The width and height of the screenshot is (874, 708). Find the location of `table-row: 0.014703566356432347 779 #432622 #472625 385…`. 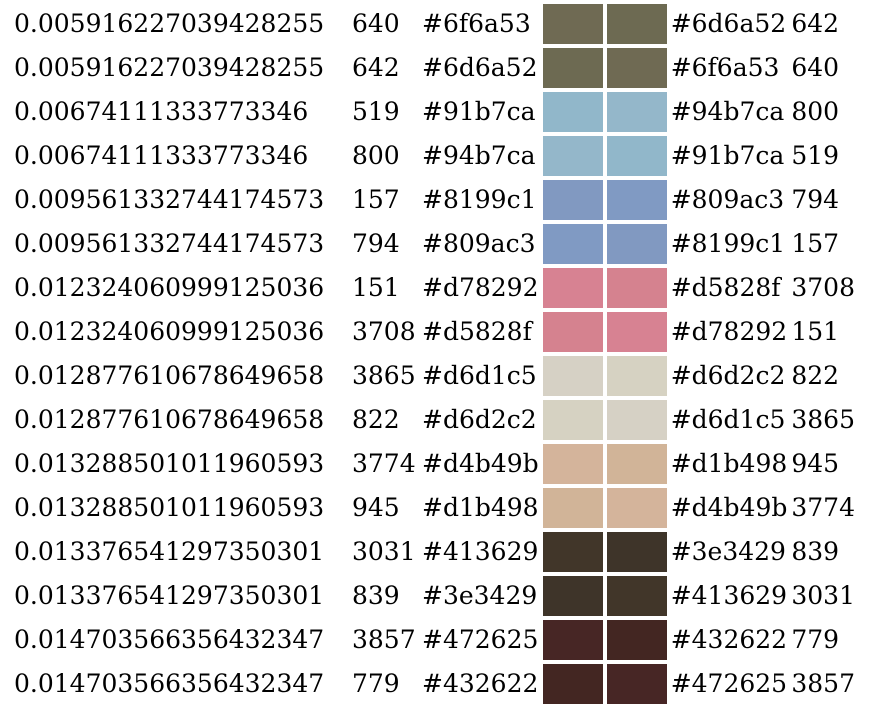

table-row: 0.014703566356432347 779 #432622 #472625 385… is located at coordinates (434, 684).